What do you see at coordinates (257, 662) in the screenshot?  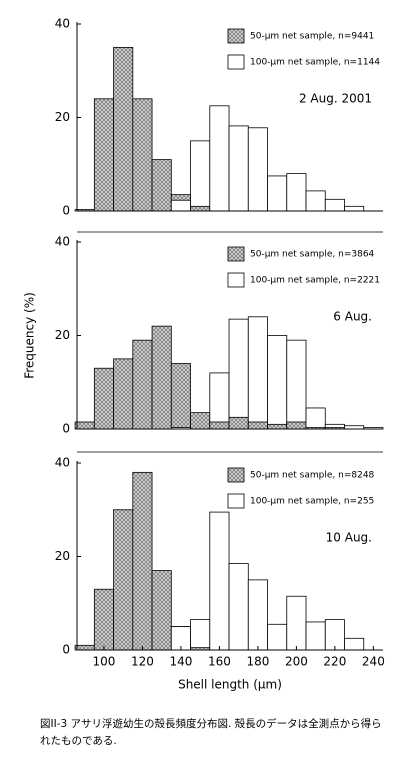 I see `x-tick-label: 180` at bounding box center [257, 662].